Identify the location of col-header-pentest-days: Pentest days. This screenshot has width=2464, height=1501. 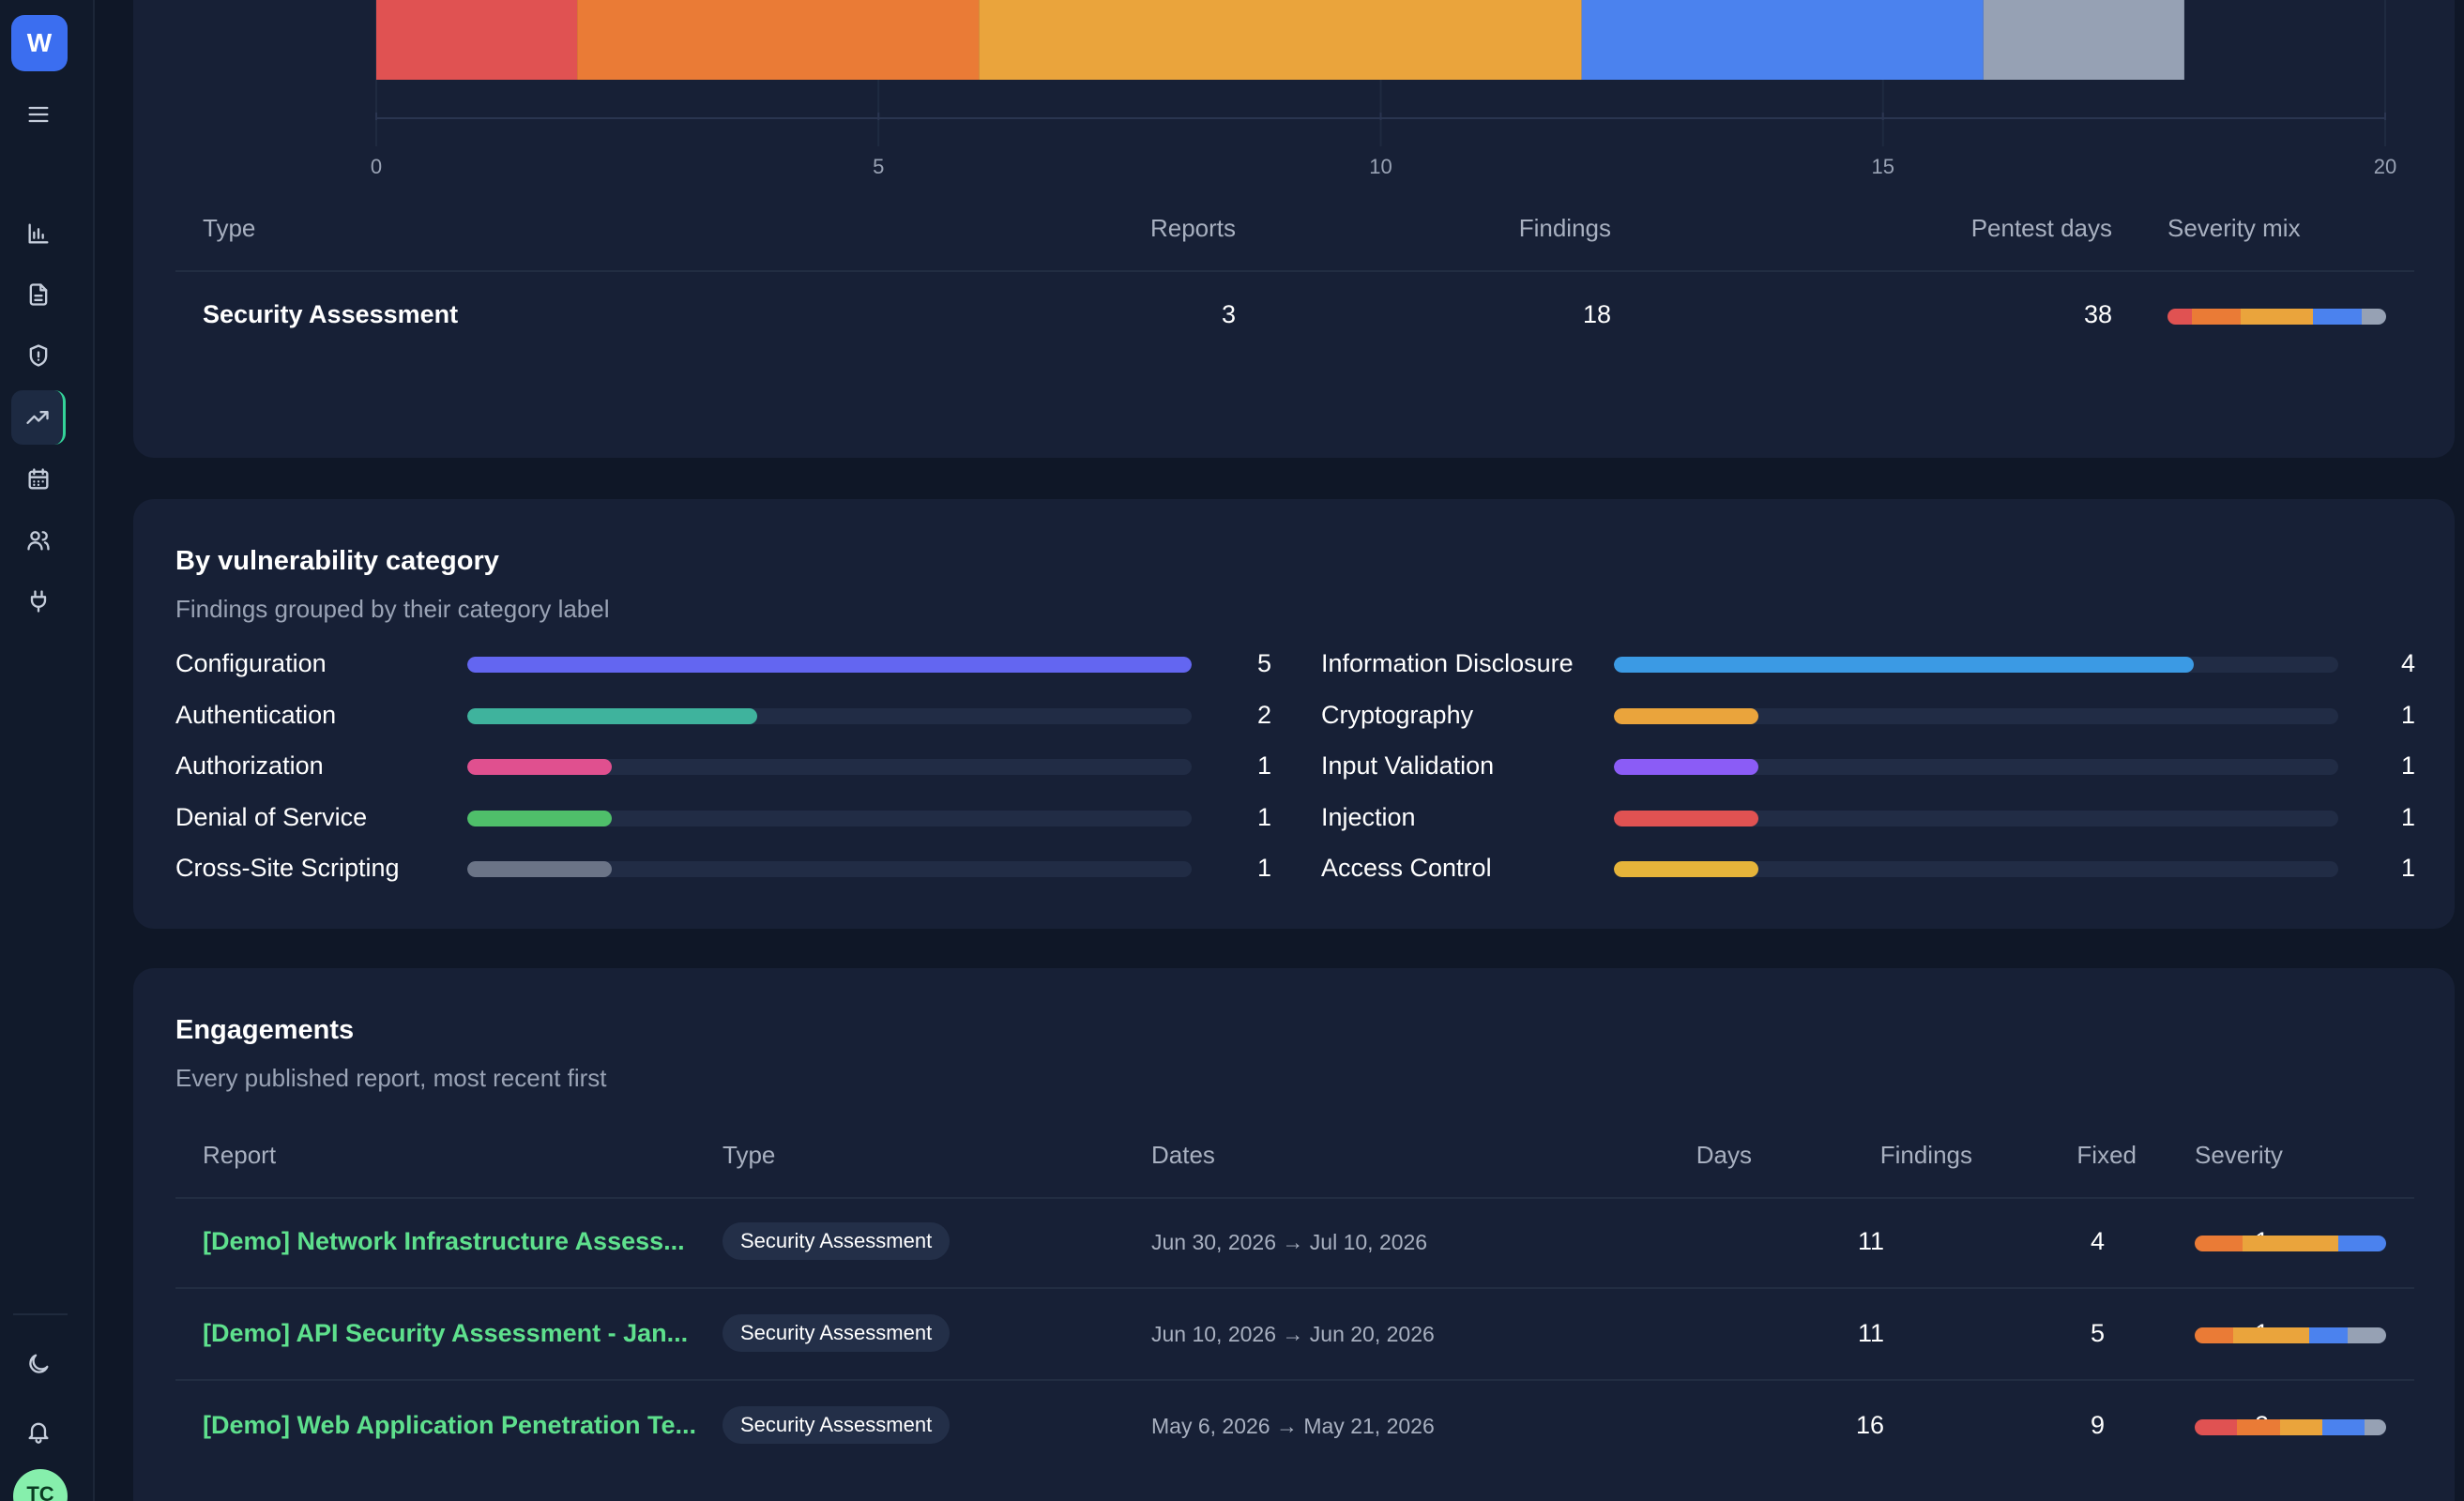
(2041, 228).